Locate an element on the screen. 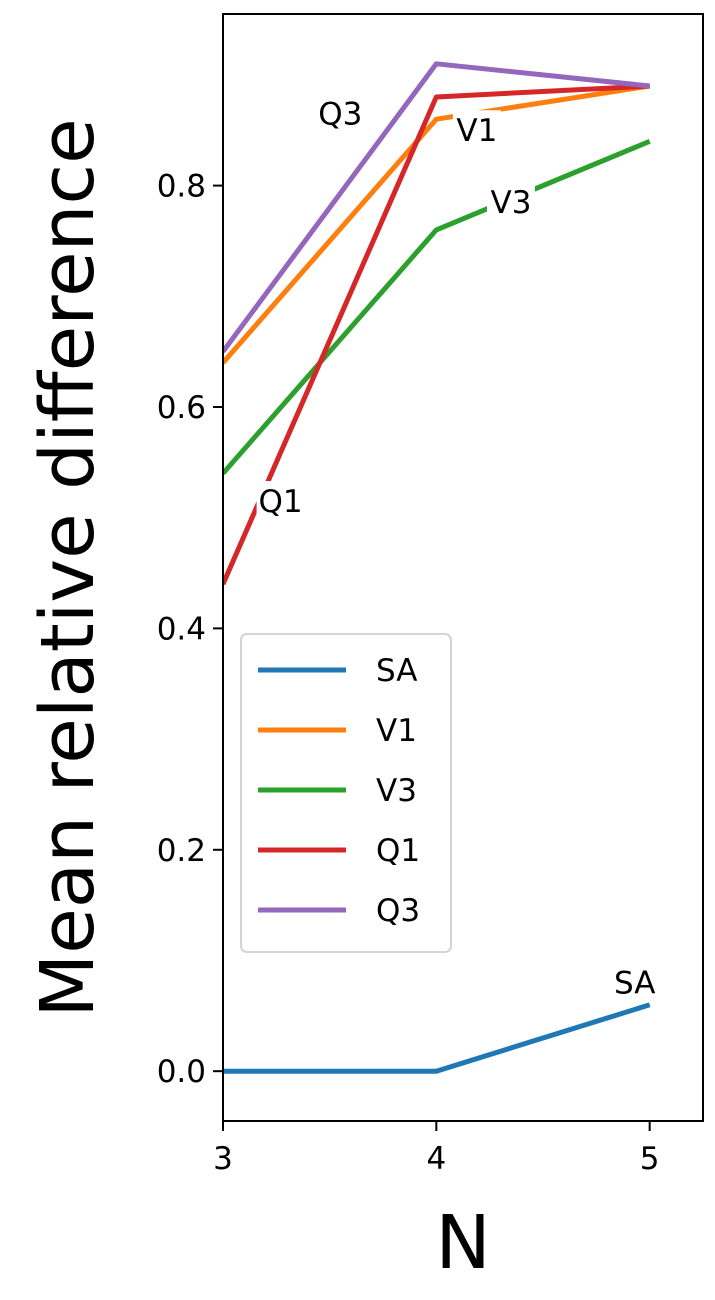  series-line-q3 is located at coordinates (436, 207).